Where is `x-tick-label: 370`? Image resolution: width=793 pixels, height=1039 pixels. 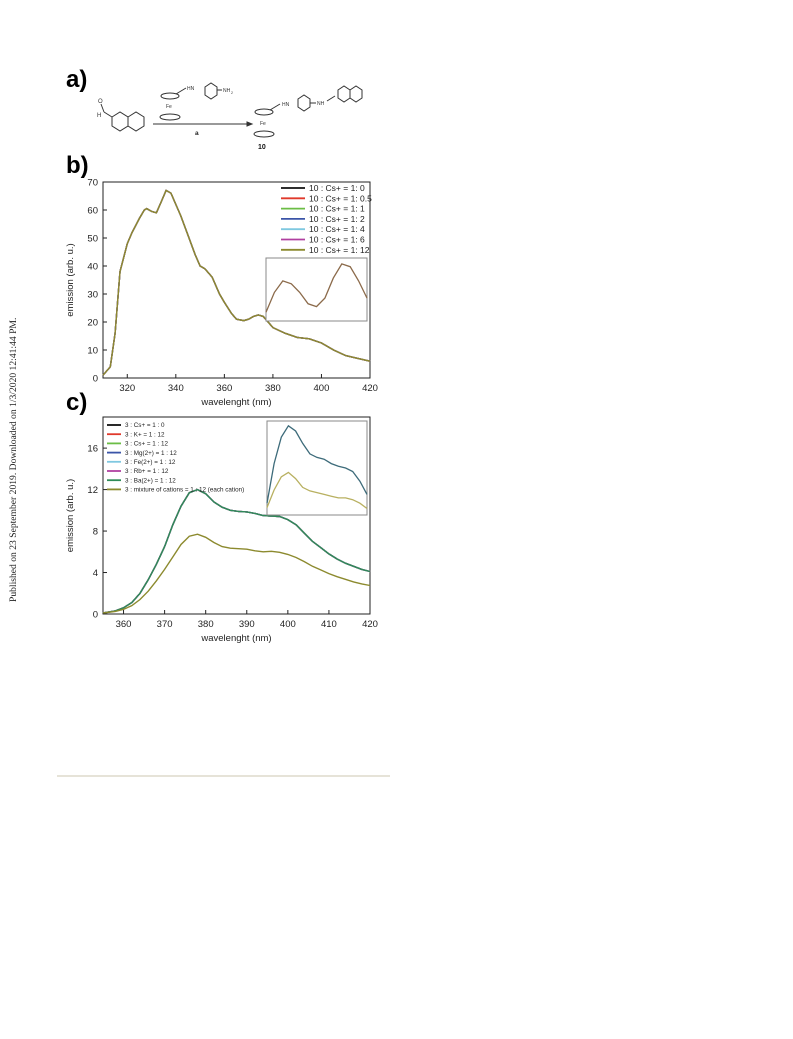 x-tick-label: 370 is located at coordinates (165, 624).